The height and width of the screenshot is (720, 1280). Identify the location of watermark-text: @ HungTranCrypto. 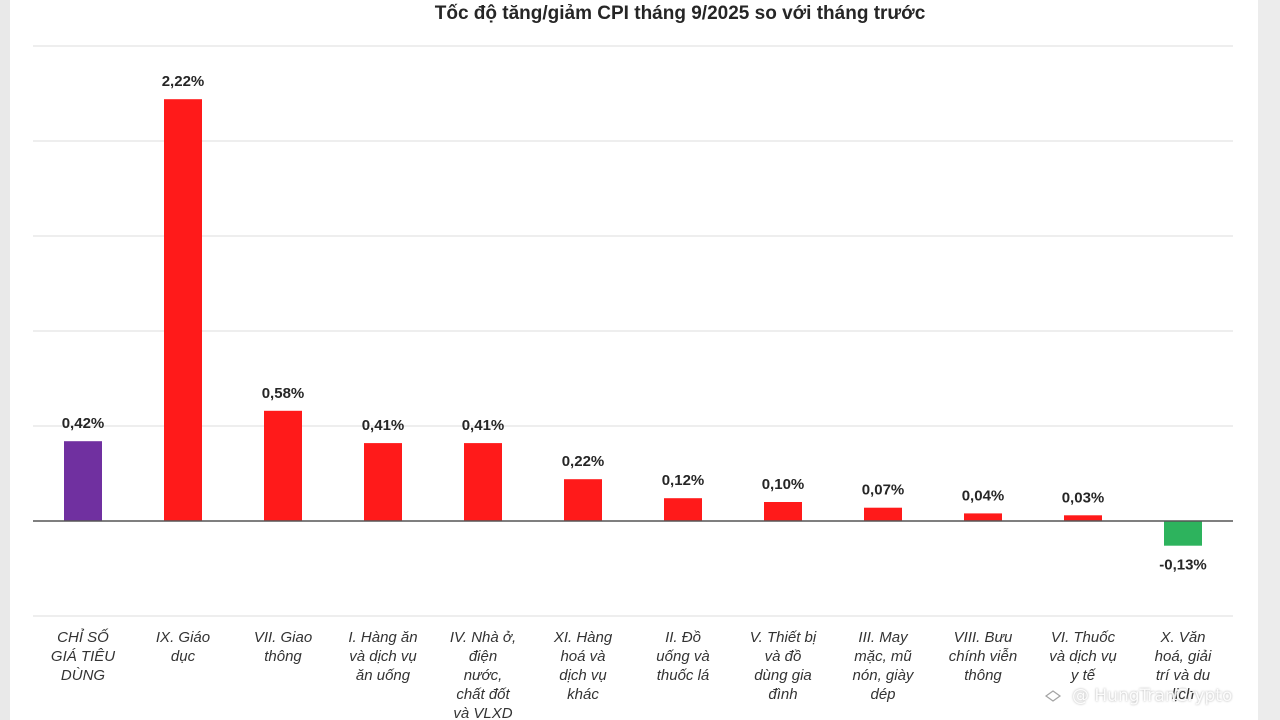
(1152, 696).